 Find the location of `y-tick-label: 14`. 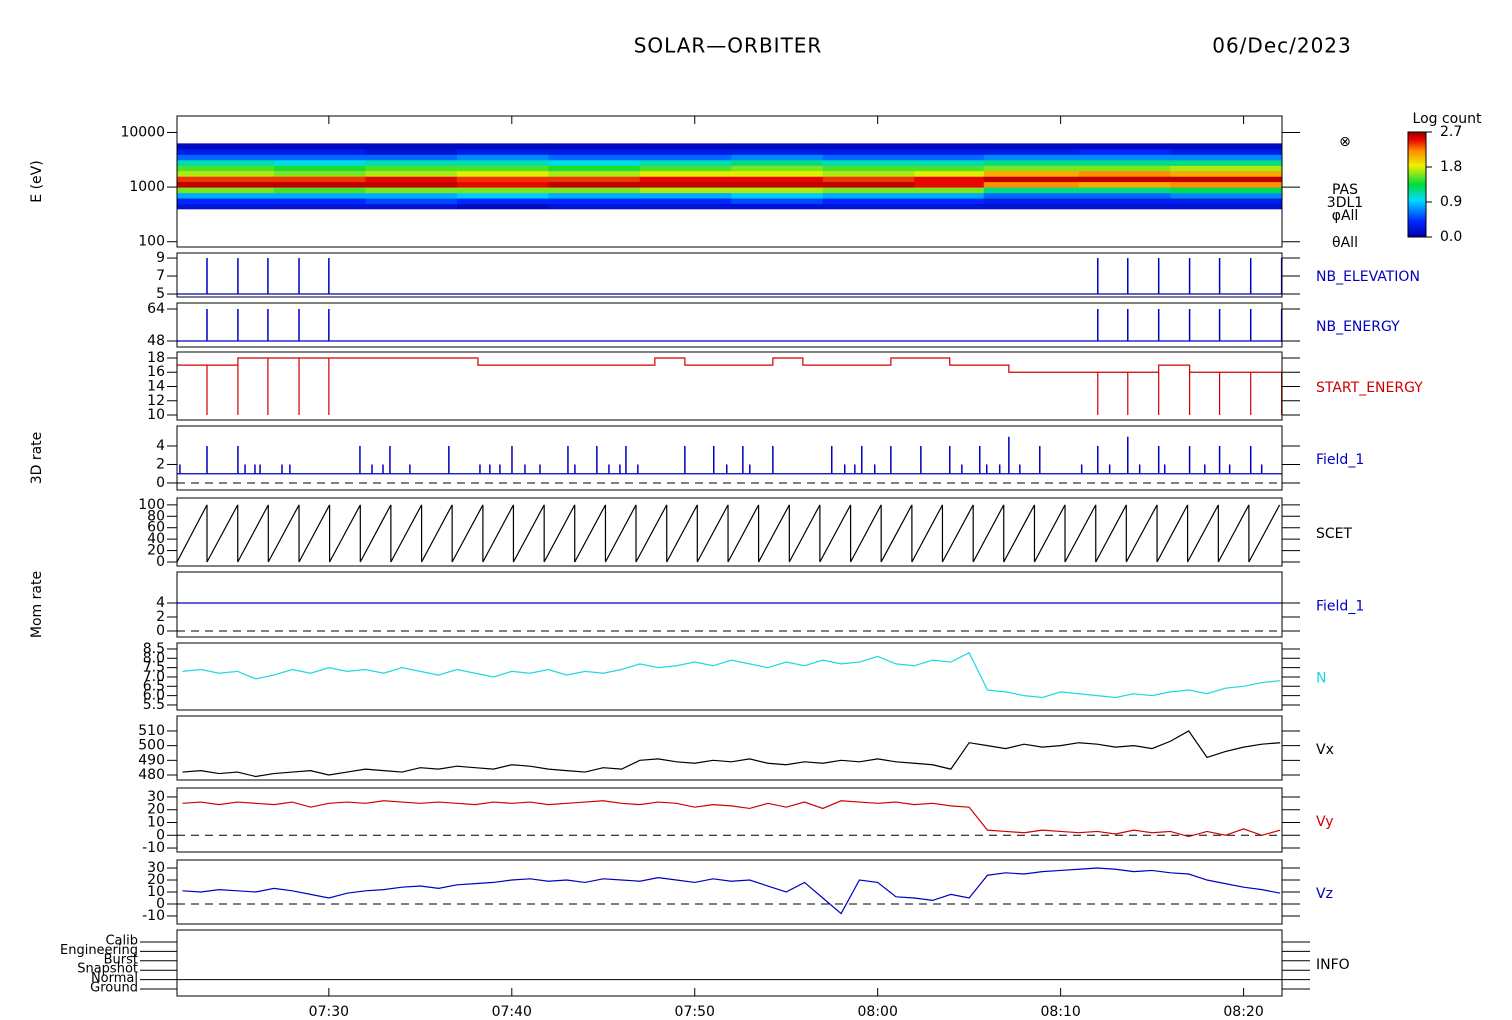

y-tick-label: 14 is located at coordinates (156, 386).